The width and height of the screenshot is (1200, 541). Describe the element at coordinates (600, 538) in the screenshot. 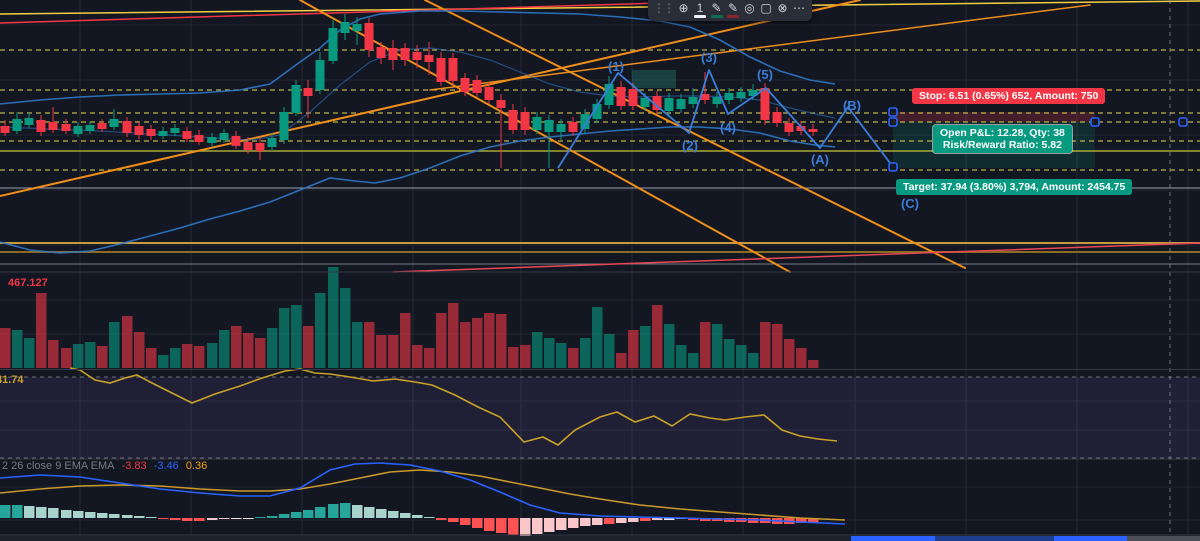

I see `time-scrollbar` at that location.